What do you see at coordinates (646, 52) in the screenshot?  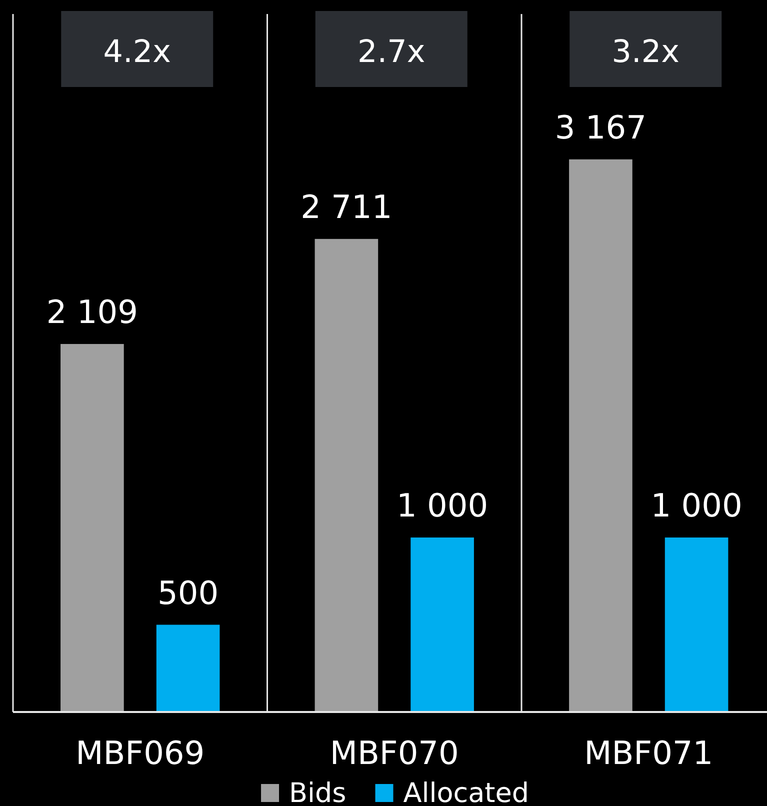 I see `annotation: 3.2x` at bounding box center [646, 52].